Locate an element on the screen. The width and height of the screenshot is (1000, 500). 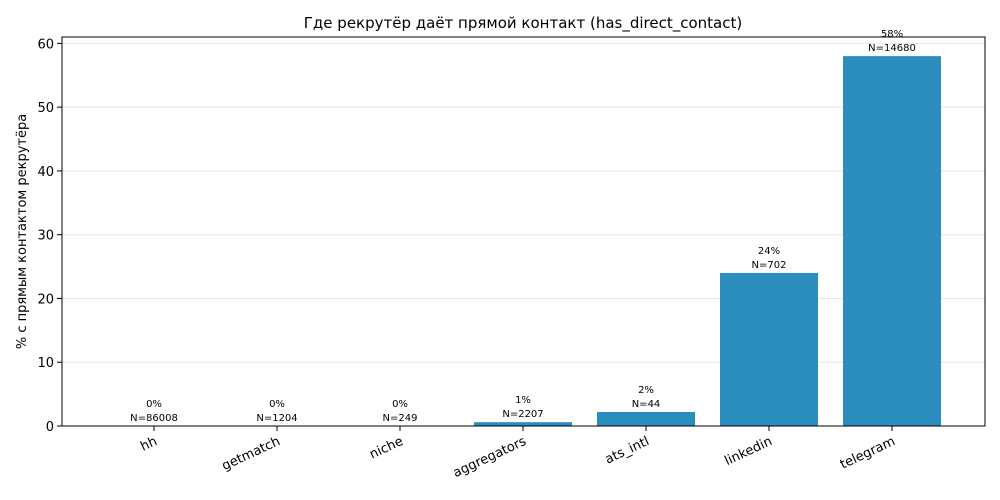
bar-pct-label: 24% is located at coordinates (769, 251).